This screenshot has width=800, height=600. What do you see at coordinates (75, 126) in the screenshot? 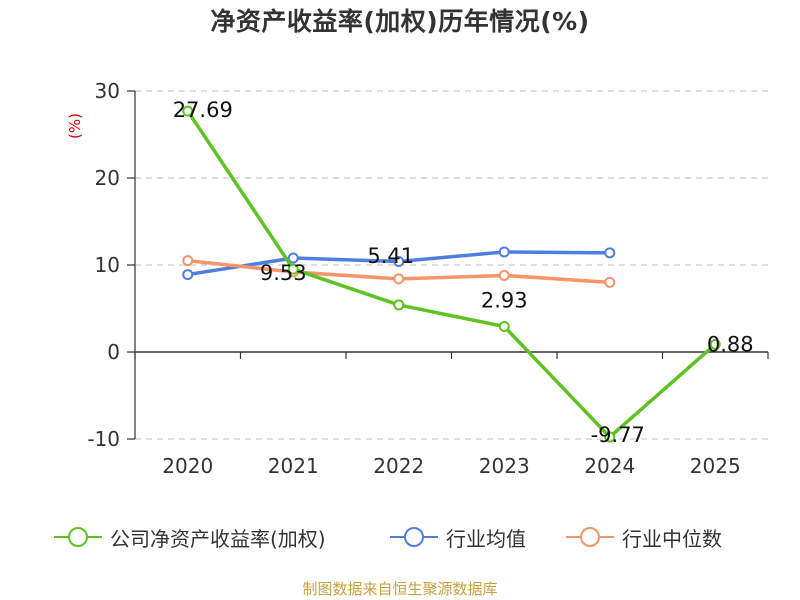
I see `y-axis-label: (%)` at bounding box center [75, 126].